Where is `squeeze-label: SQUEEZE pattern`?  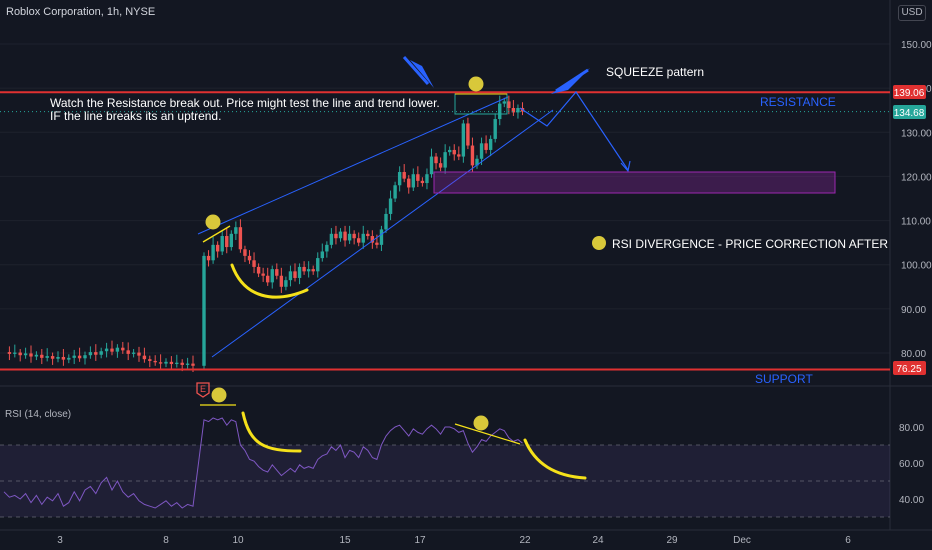 squeeze-label: SQUEEZE pattern is located at coordinates (655, 72).